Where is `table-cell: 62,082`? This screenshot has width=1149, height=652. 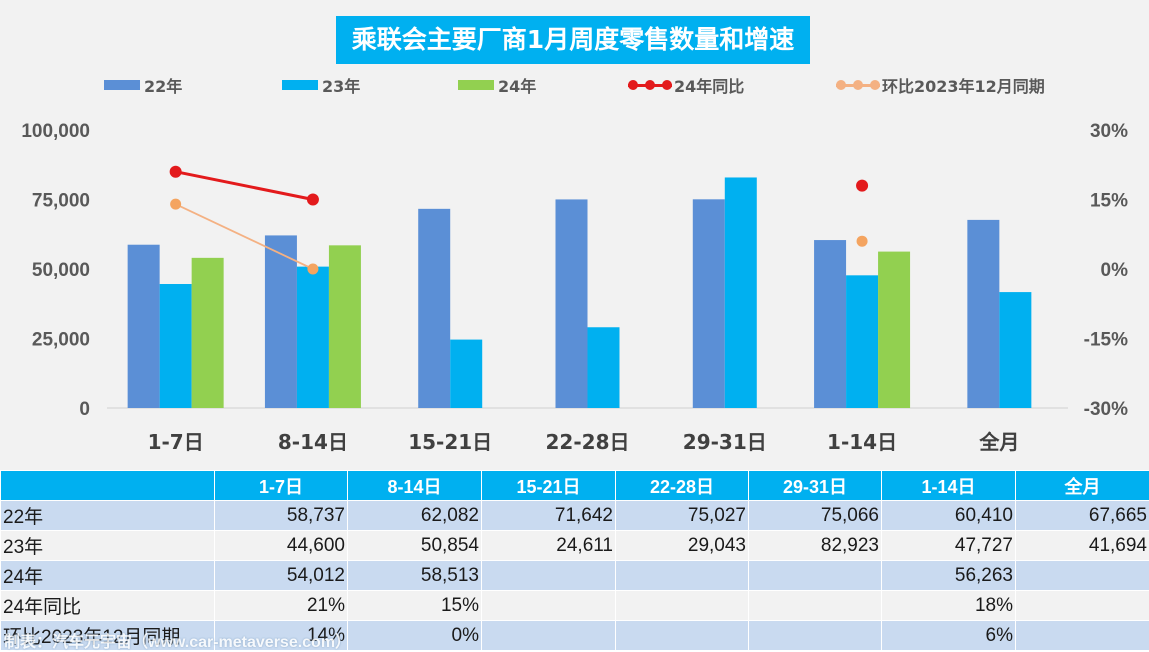
table-cell: 62,082 is located at coordinates (415, 516).